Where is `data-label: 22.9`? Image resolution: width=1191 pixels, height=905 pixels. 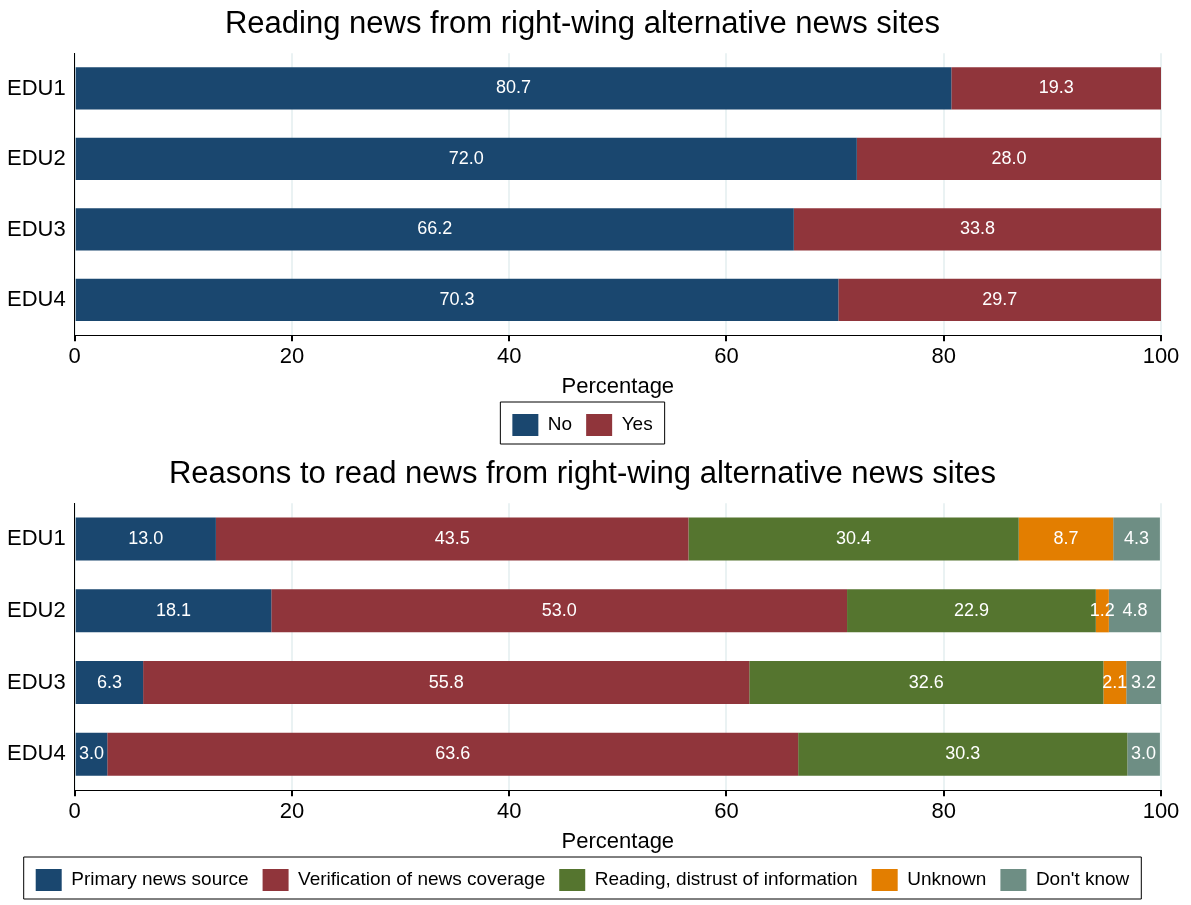 data-label: 22.9 is located at coordinates (971, 609).